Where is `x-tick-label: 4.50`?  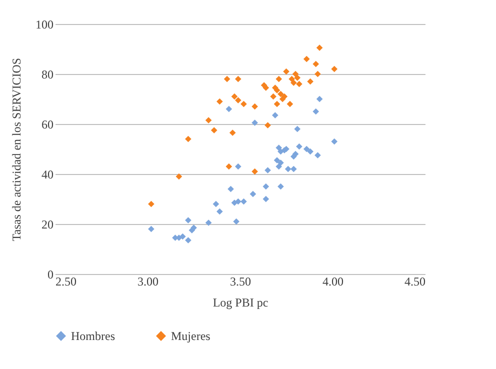
x-tick-label: 4.50 is located at coordinates (415, 281).